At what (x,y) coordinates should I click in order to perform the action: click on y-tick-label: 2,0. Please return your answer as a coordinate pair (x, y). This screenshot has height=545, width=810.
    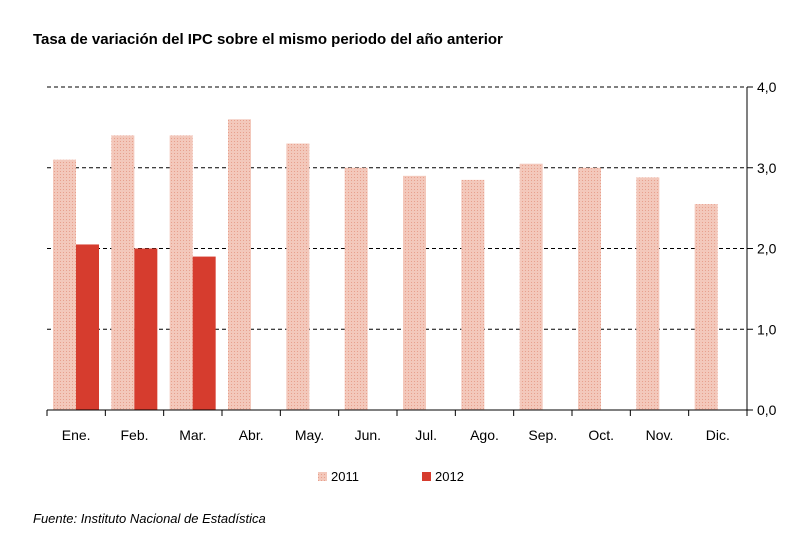
    Looking at the image, I should click on (767, 249).